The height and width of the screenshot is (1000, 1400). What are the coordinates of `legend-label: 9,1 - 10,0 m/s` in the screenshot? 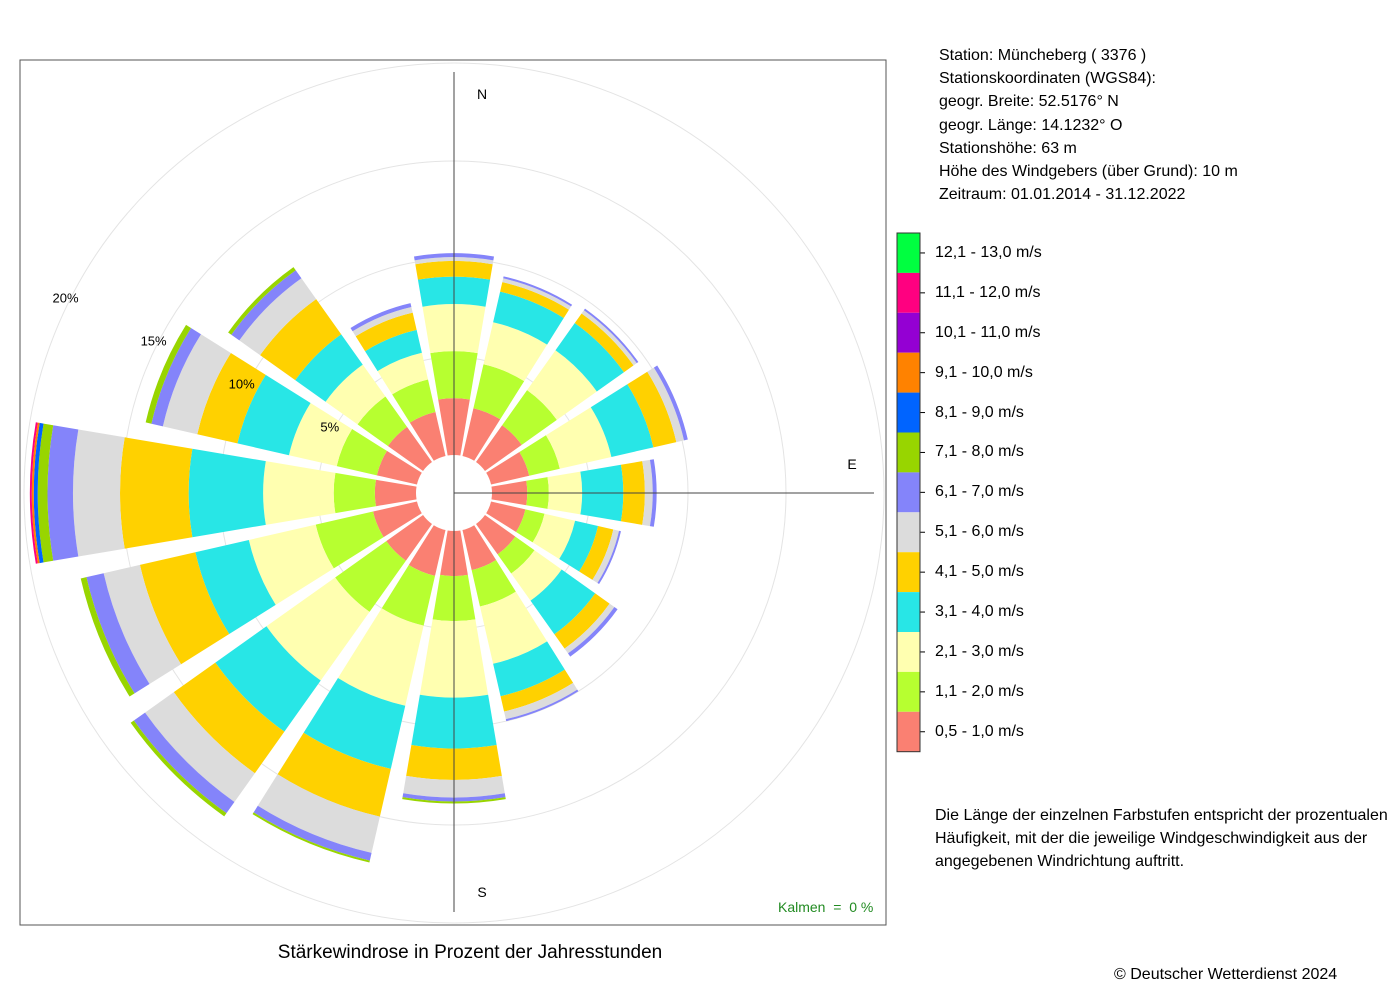 It's located at (984, 372).